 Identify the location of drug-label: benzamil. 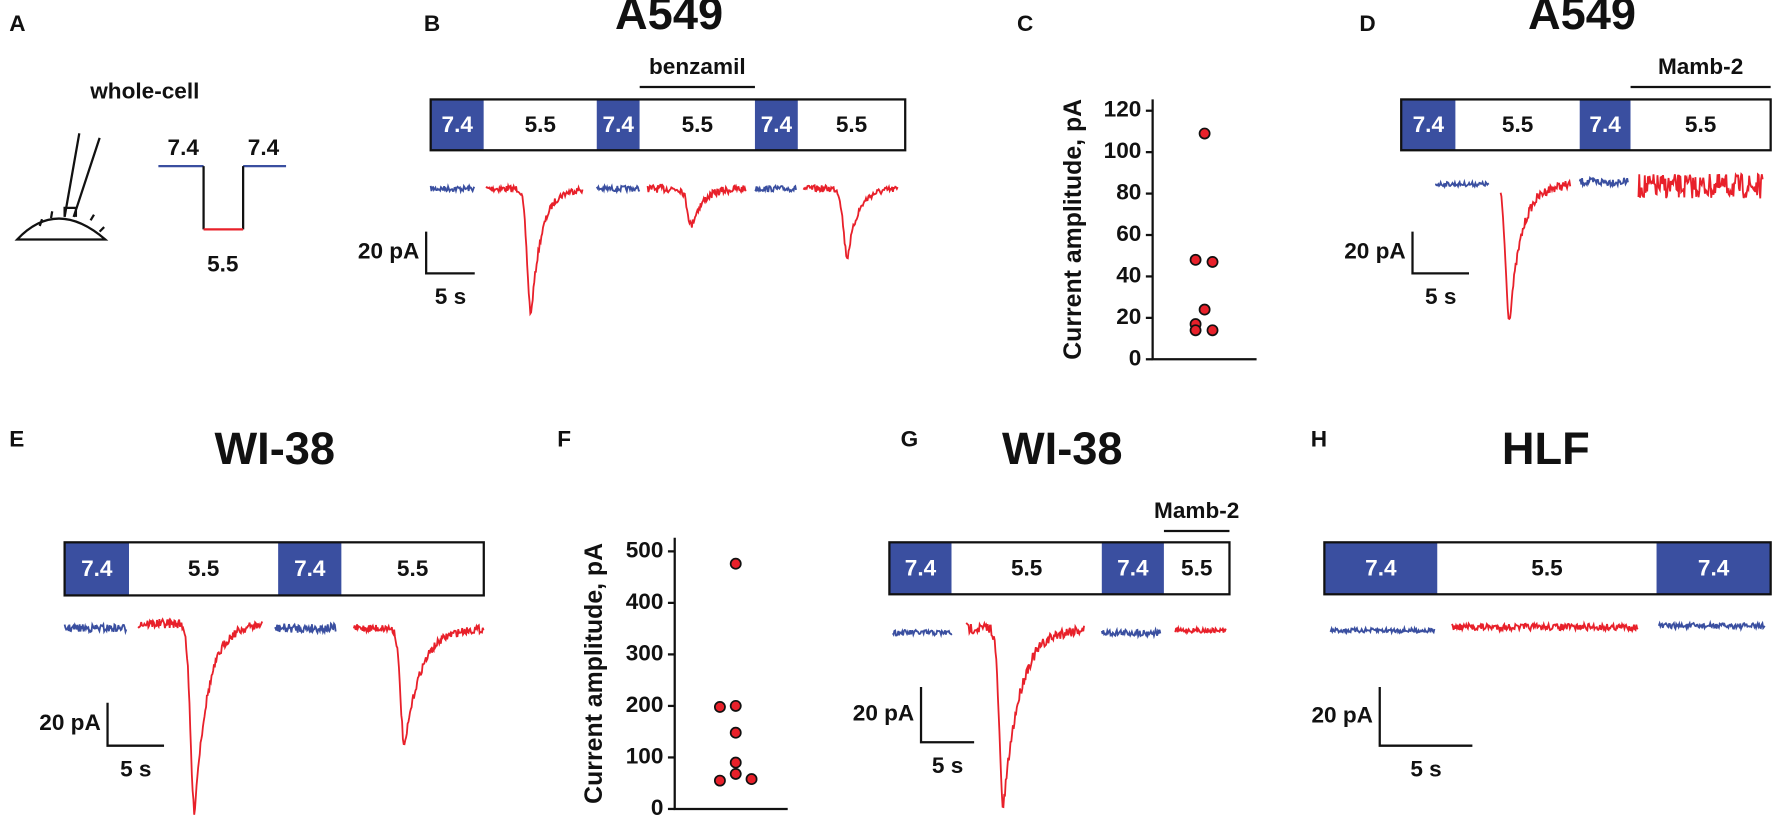
(697, 66).